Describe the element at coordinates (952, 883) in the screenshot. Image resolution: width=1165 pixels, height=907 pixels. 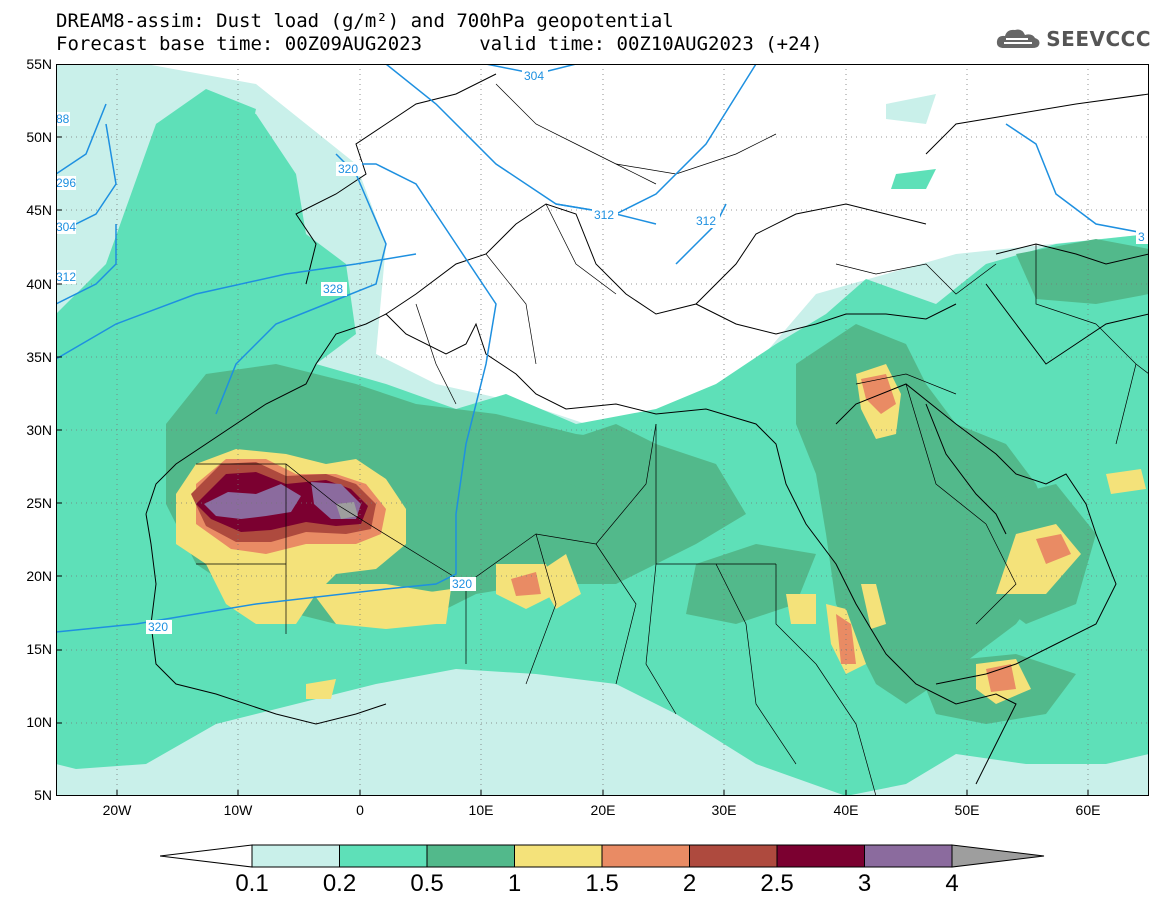
I see `colorbar-label: 4` at that location.